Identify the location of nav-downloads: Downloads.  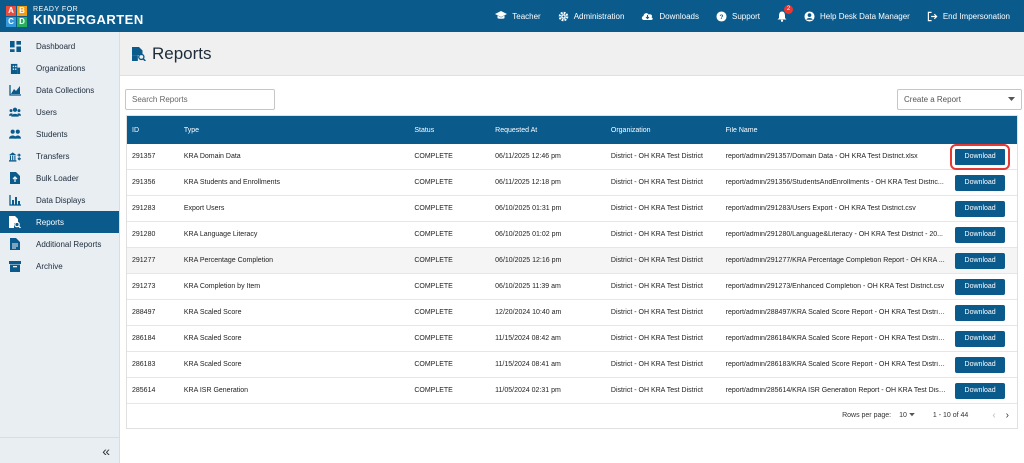
(670, 16).